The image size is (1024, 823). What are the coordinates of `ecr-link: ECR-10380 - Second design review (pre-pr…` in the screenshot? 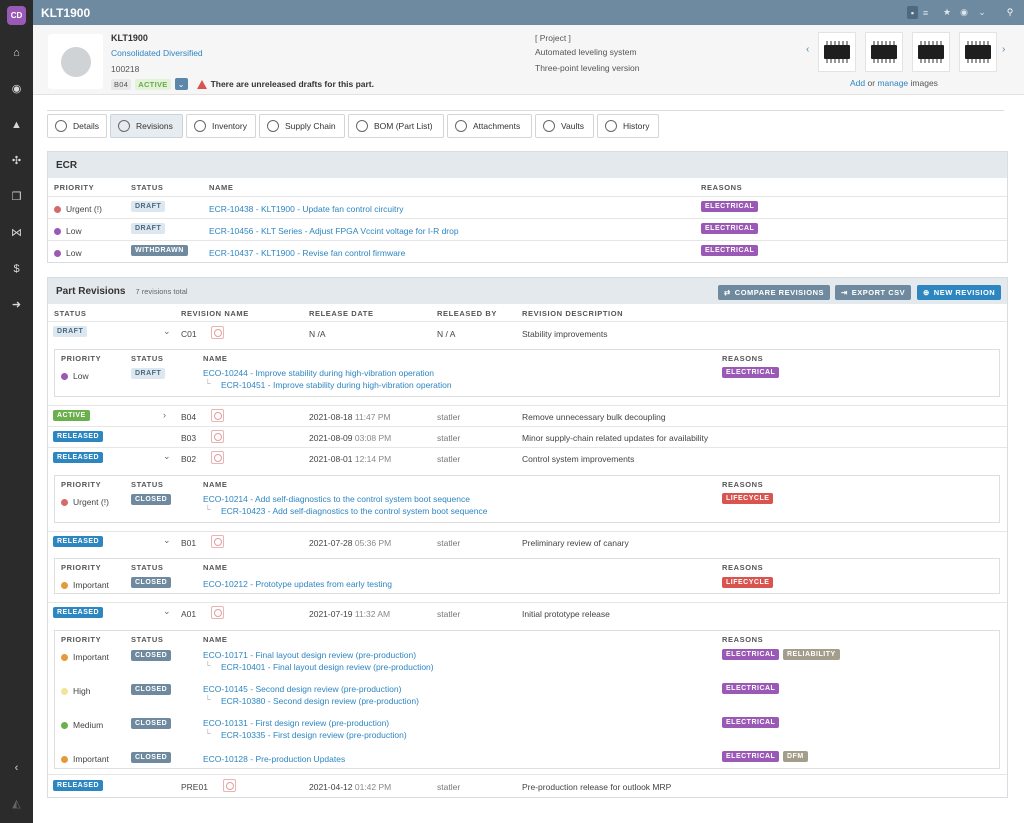 It's located at (320, 701).